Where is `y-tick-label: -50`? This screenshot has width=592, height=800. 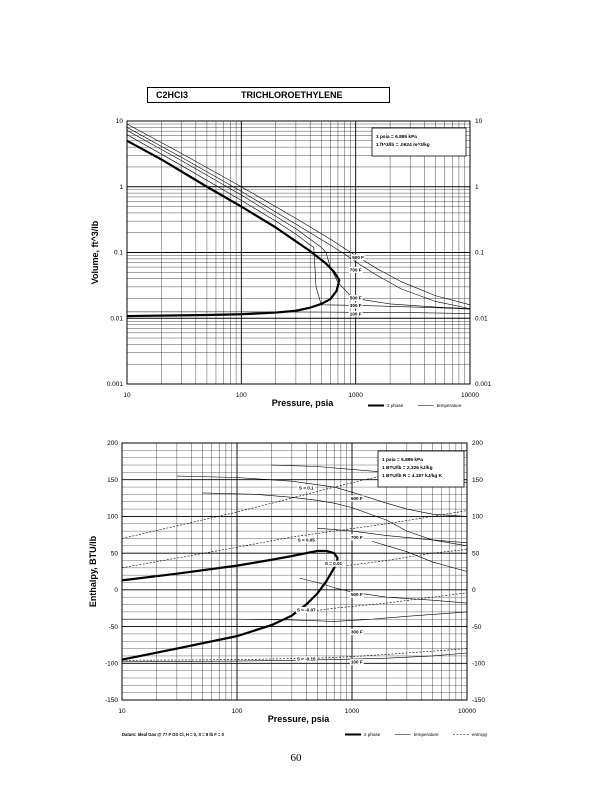 y-tick-label: -50 is located at coordinates (114, 627).